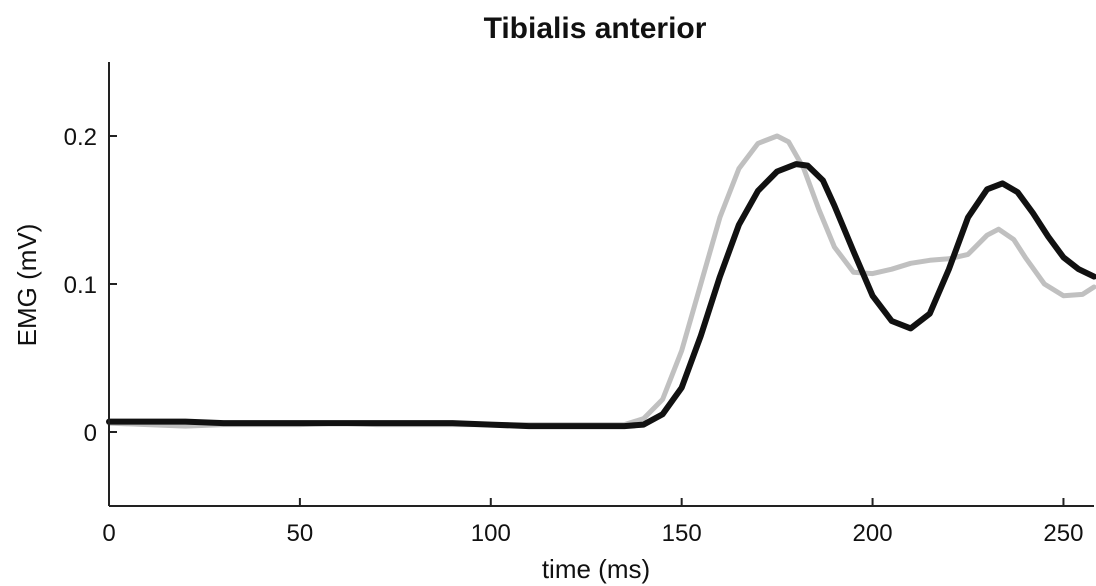 The image size is (1096, 586). I want to click on x-tick-label: 250, so click(1063, 533).